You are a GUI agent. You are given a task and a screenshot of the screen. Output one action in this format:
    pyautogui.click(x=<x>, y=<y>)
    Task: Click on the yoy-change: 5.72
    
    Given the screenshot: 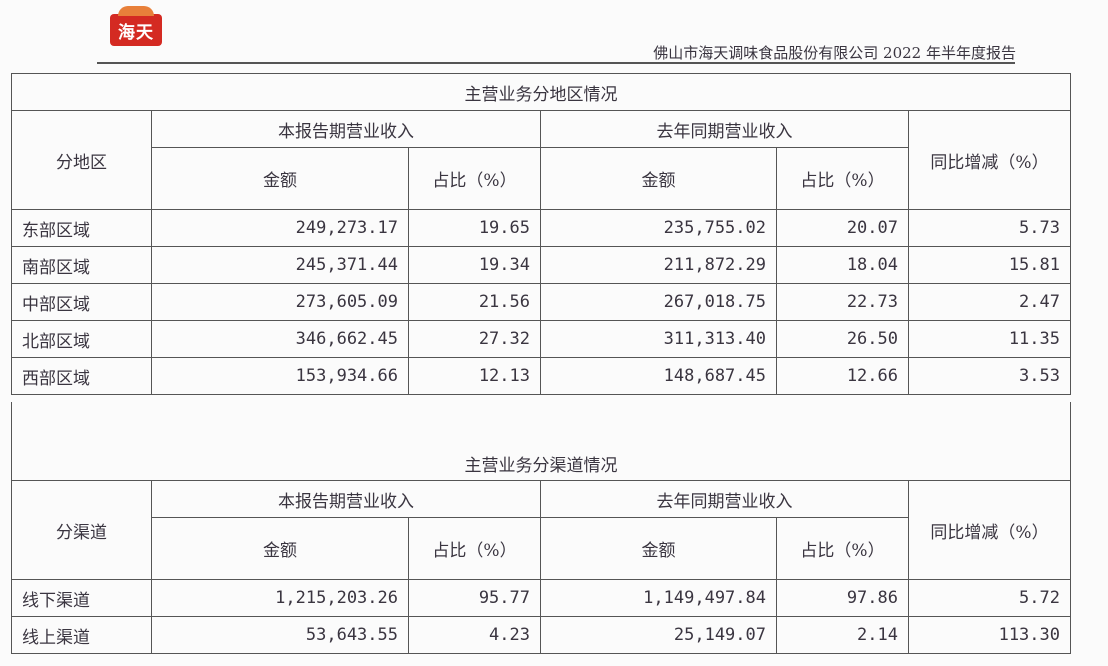 What is the action you would take?
    pyautogui.click(x=989, y=598)
    